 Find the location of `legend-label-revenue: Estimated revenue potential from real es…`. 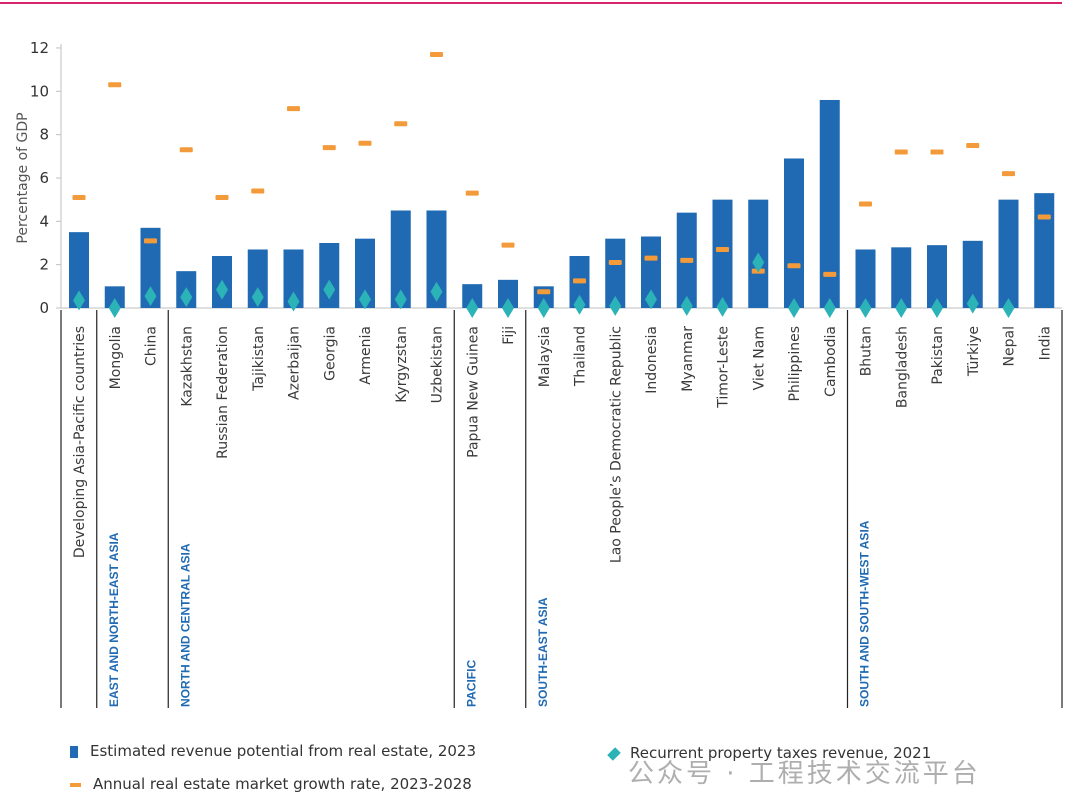

legend-label-revenue: Estimated revenue potential from real es… is located at coordinates (283, 751).